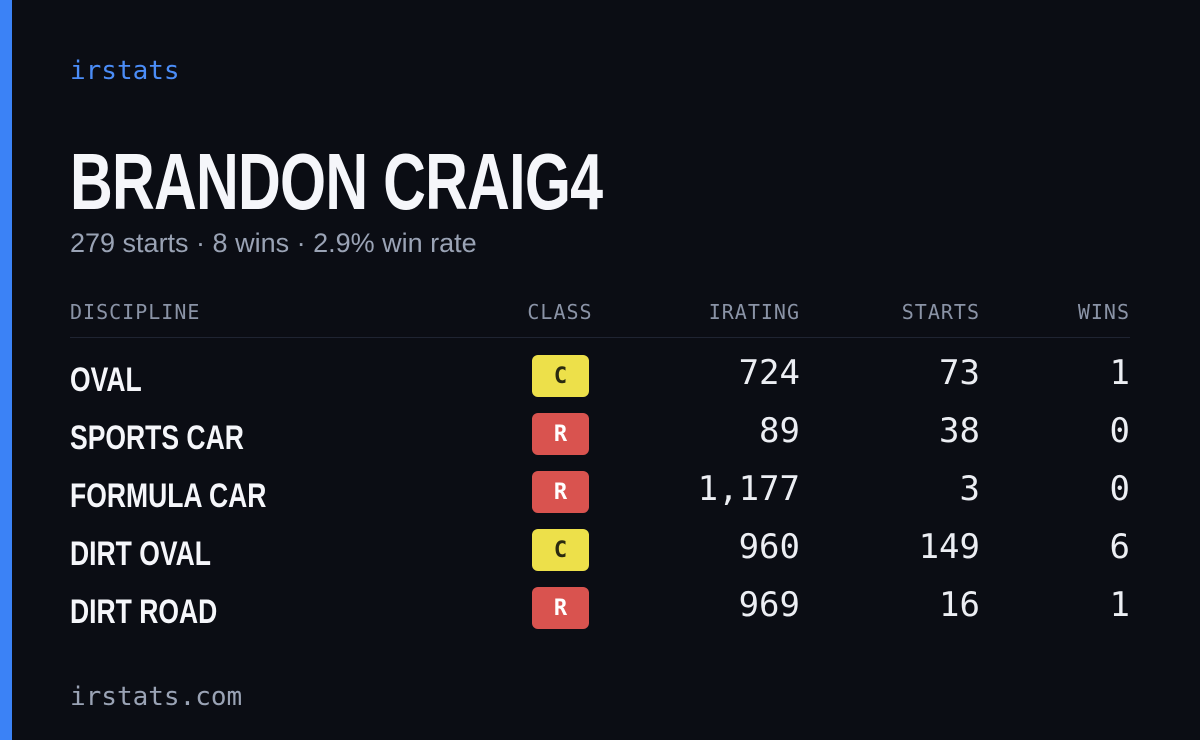  Describe the element at coordinates (940, 312) in the screenshot. I see `column-header: STARTS` at that location.